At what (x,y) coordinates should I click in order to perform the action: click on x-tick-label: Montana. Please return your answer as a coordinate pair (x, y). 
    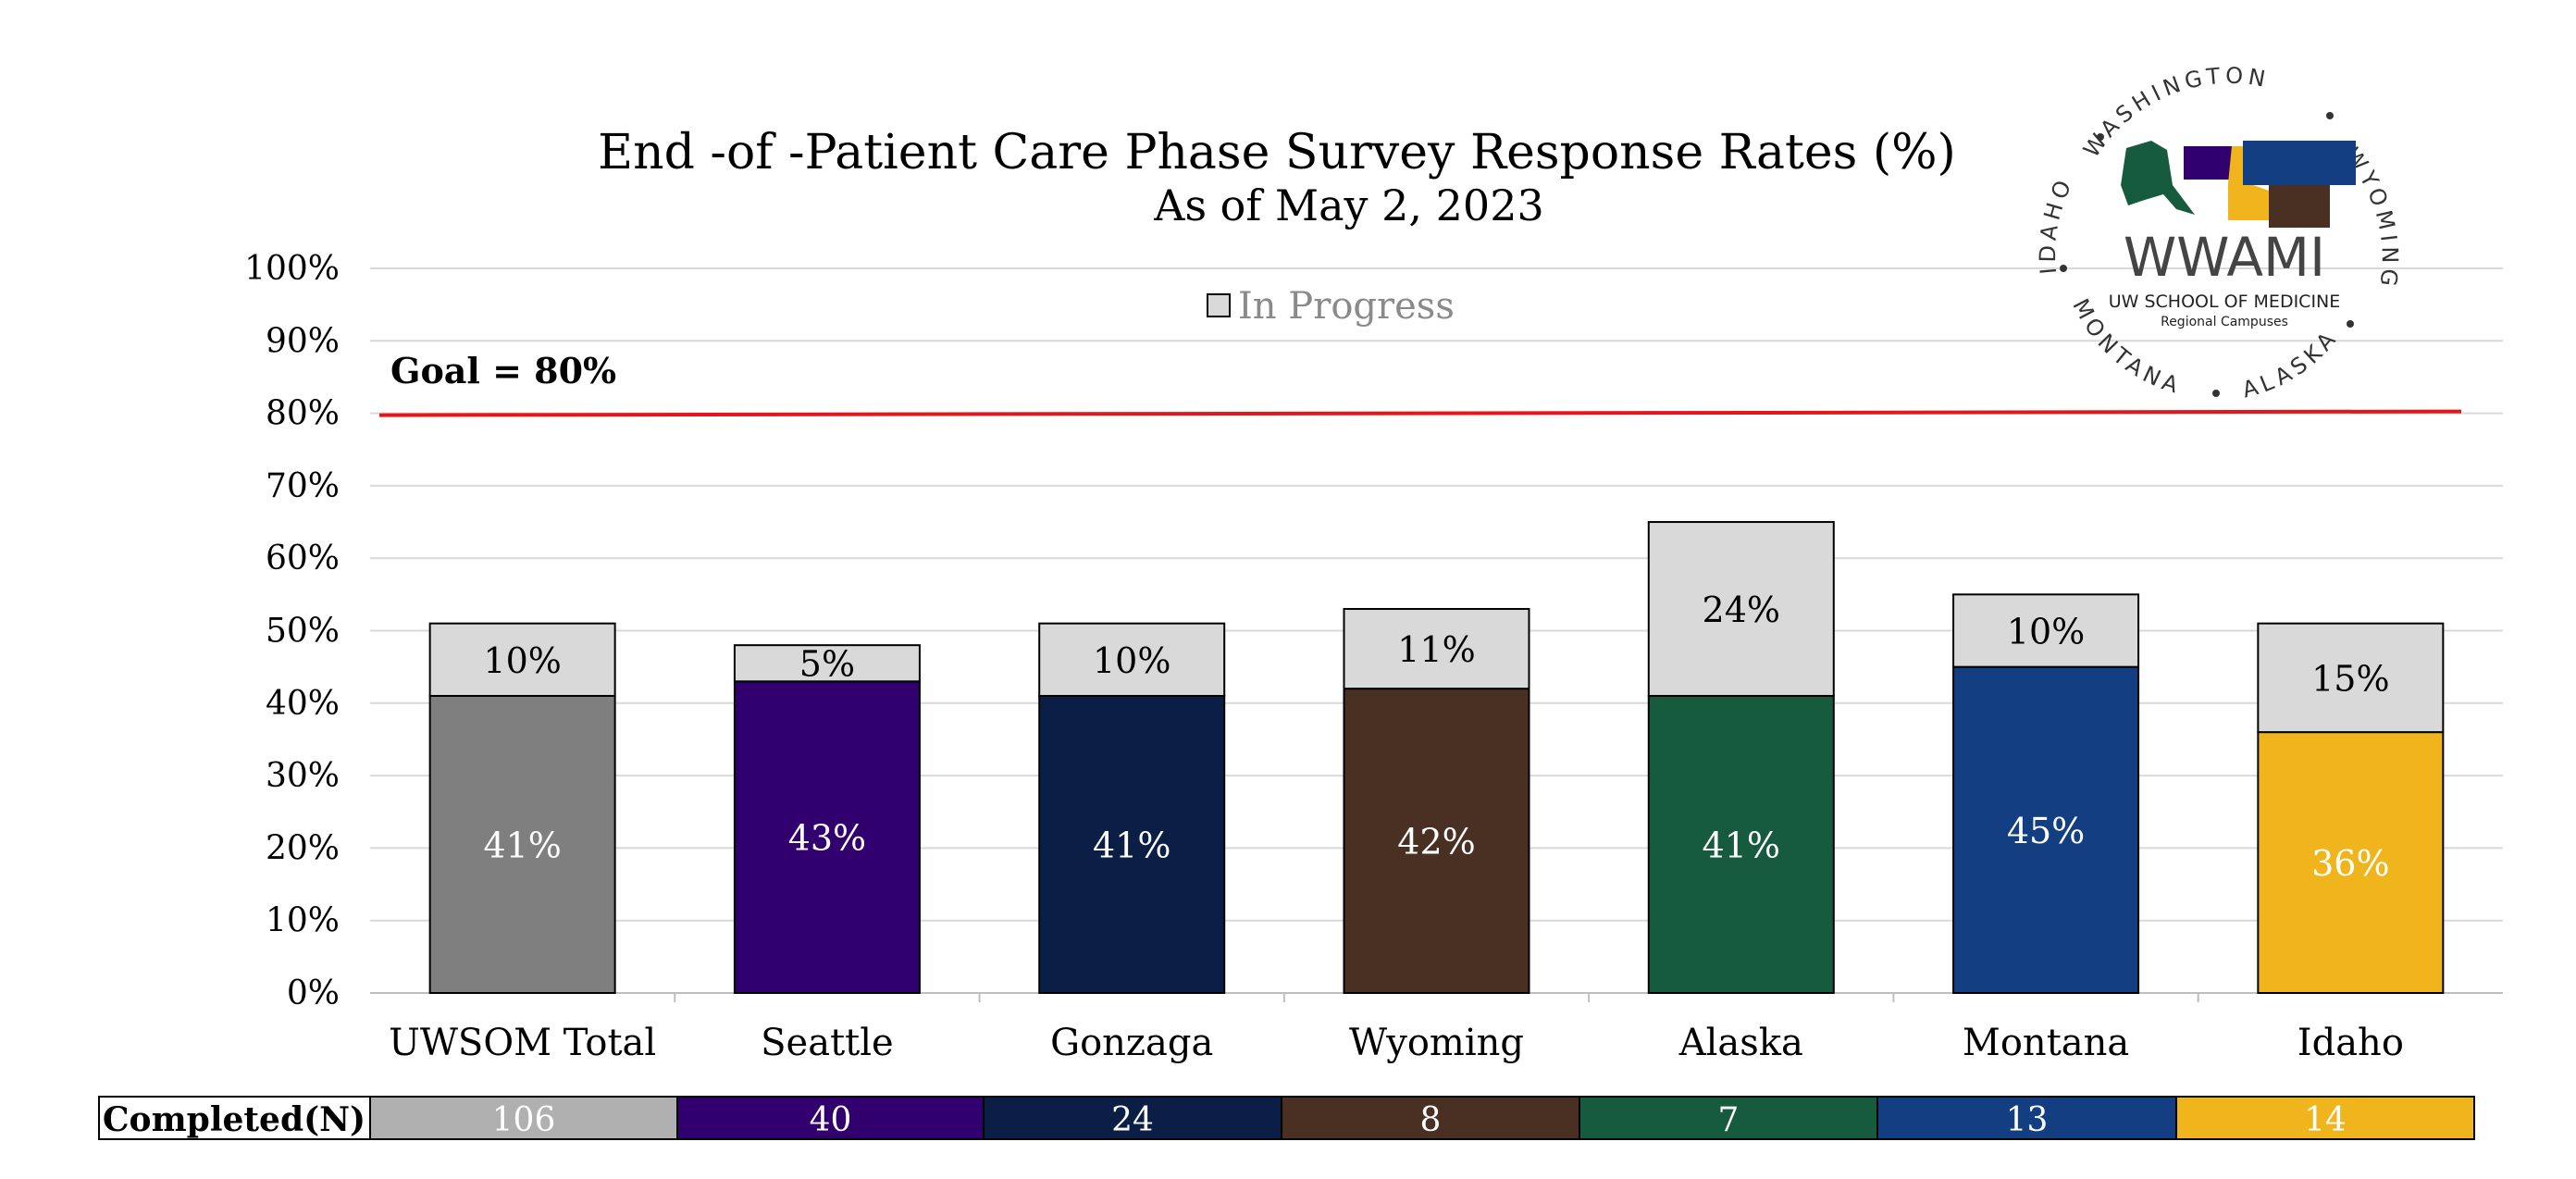
    Looking at the image, I should click on (2046, 1043).